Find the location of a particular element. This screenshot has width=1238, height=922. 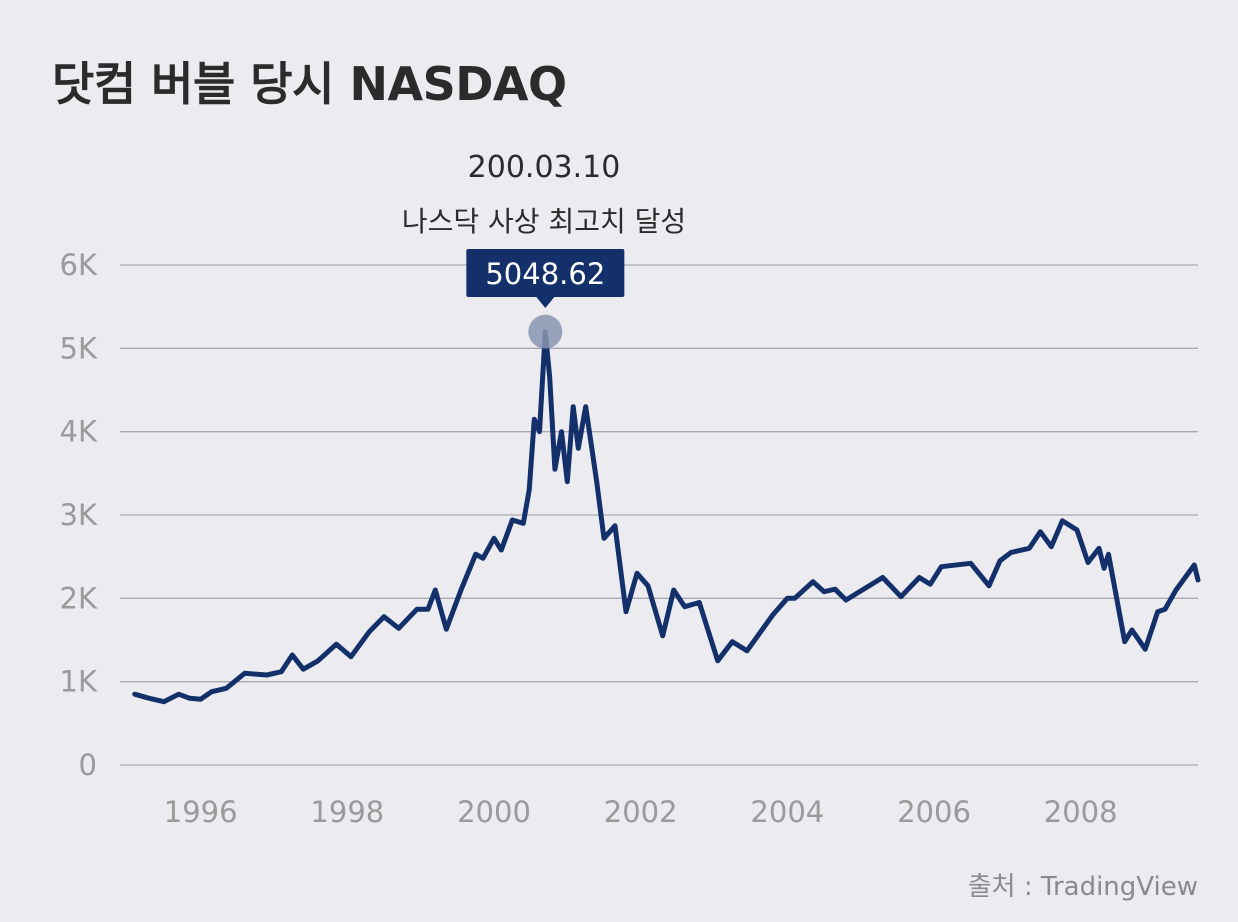

peak-value-label: 5048.62 is located at coordinates (545, 274).